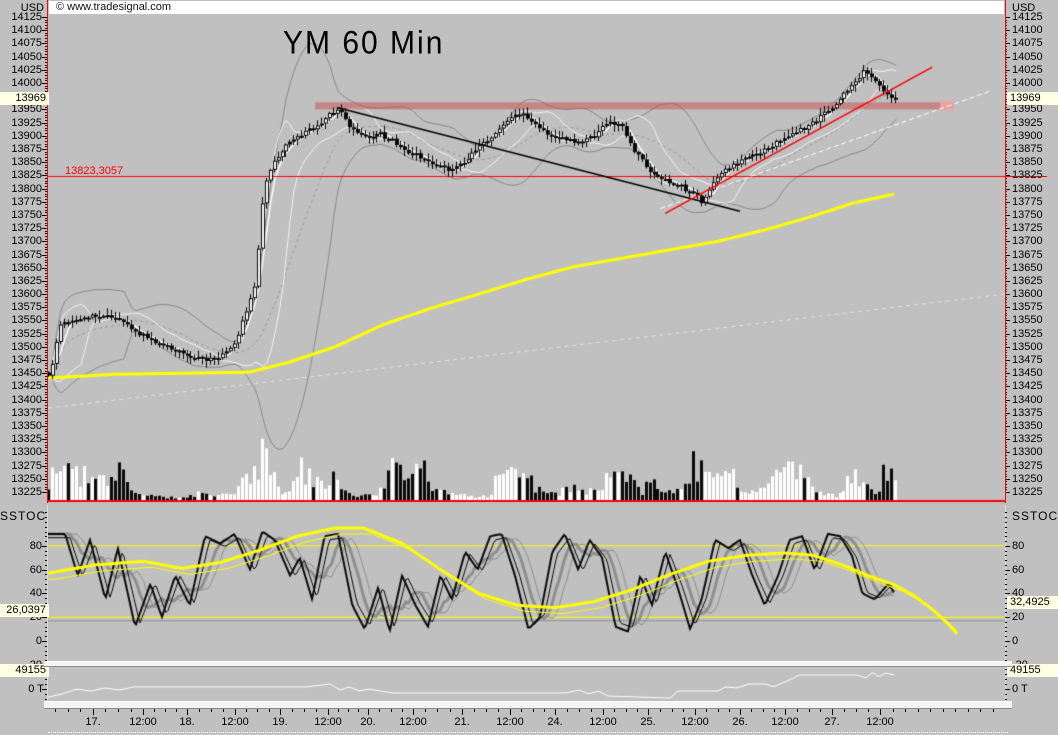 Image resolution: width=1058 pixels, height=735 pixels. I want to click on chart-frame-left, so click(47, 251).